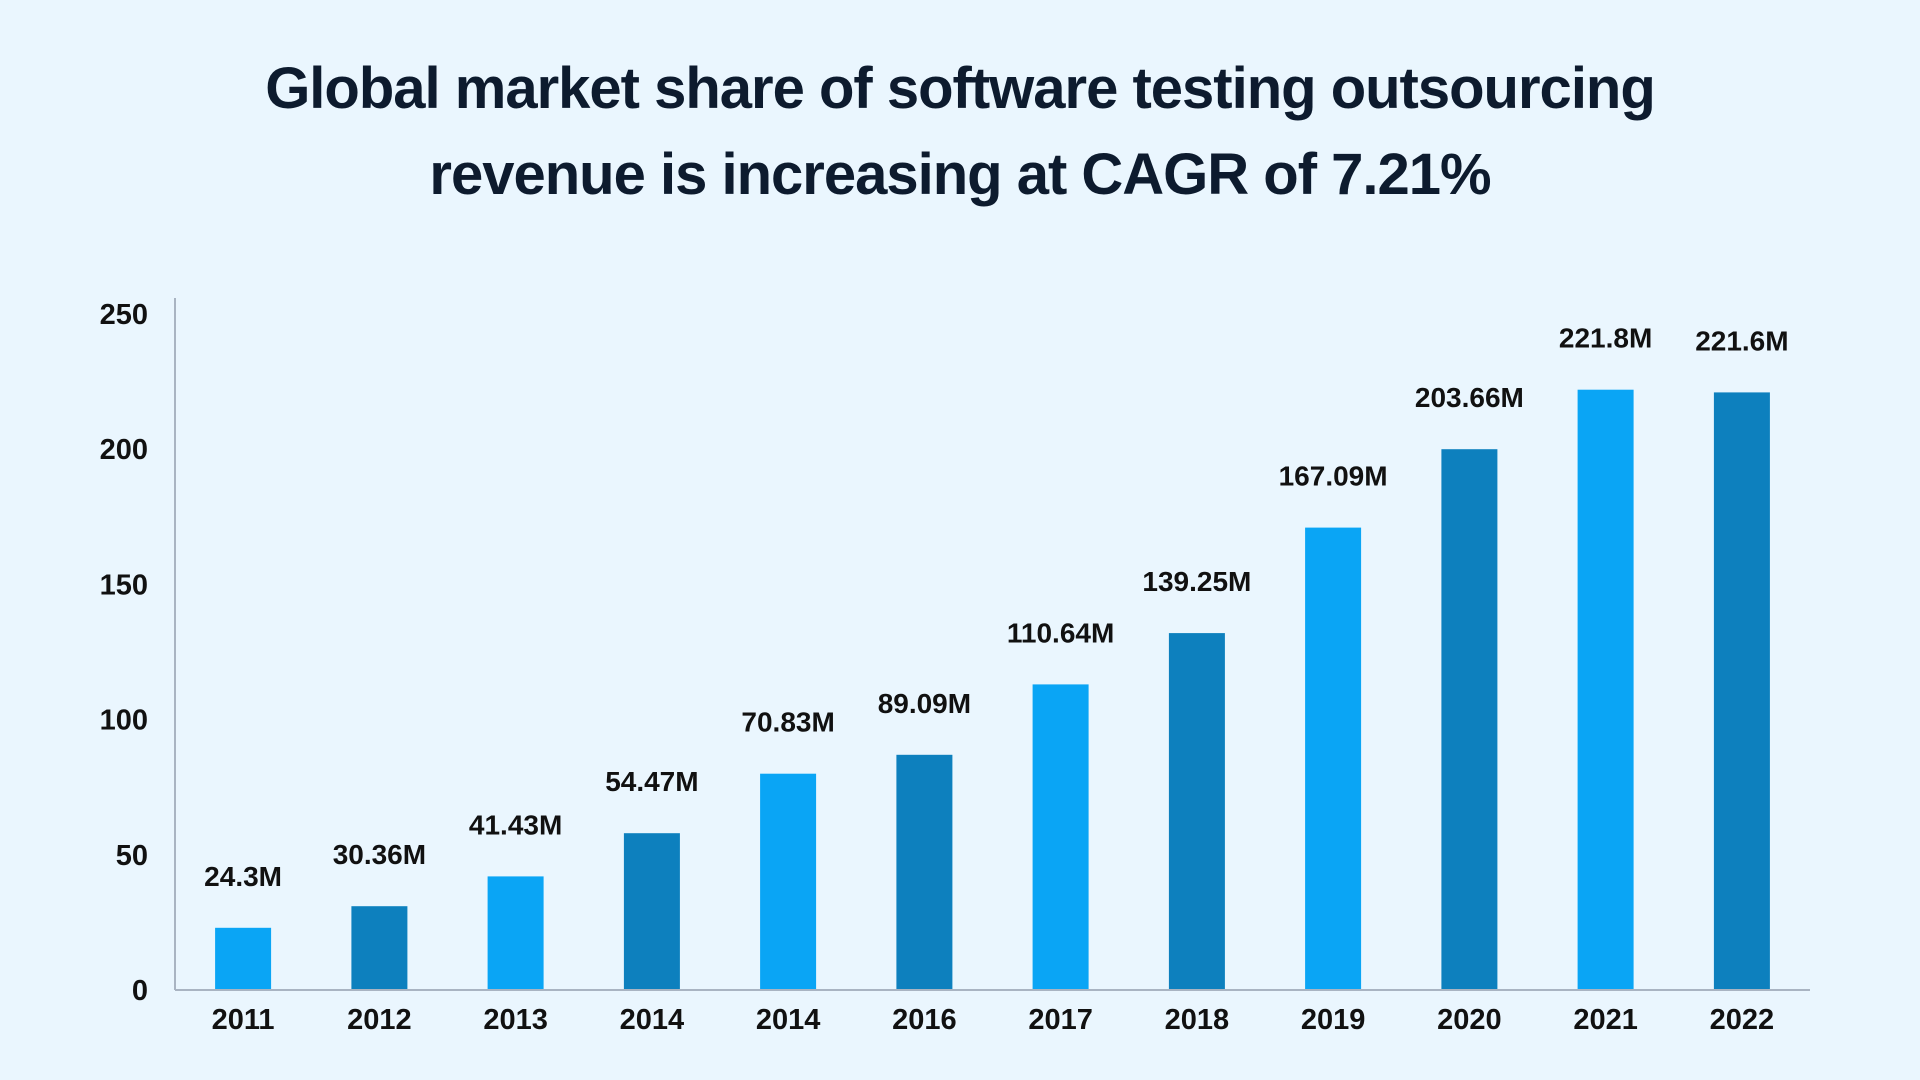  Describe the element at coordinates (1469, 397) in the screenshot. I see `data-label-9: 203.66M` at that location.